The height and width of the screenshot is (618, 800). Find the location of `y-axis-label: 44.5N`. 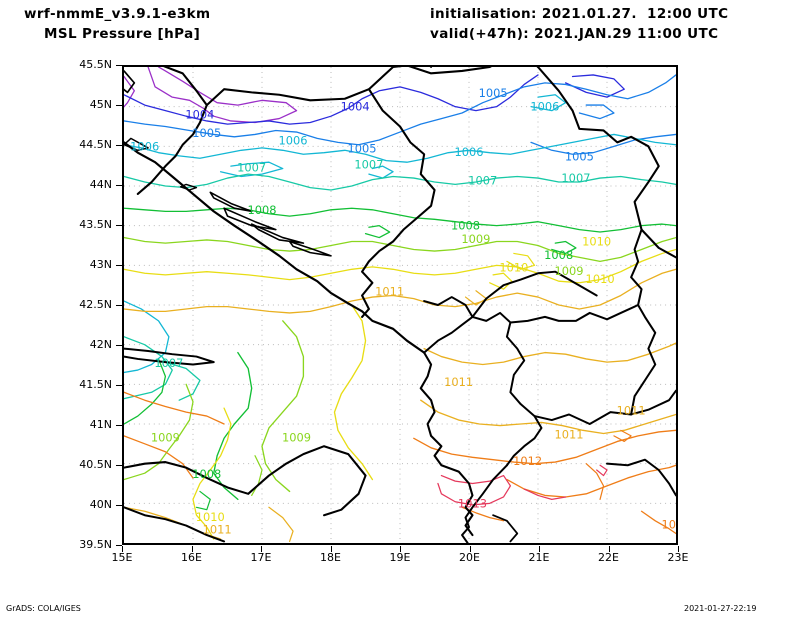

y-axis-label: 44.5N is located at coordinates (95, 144).